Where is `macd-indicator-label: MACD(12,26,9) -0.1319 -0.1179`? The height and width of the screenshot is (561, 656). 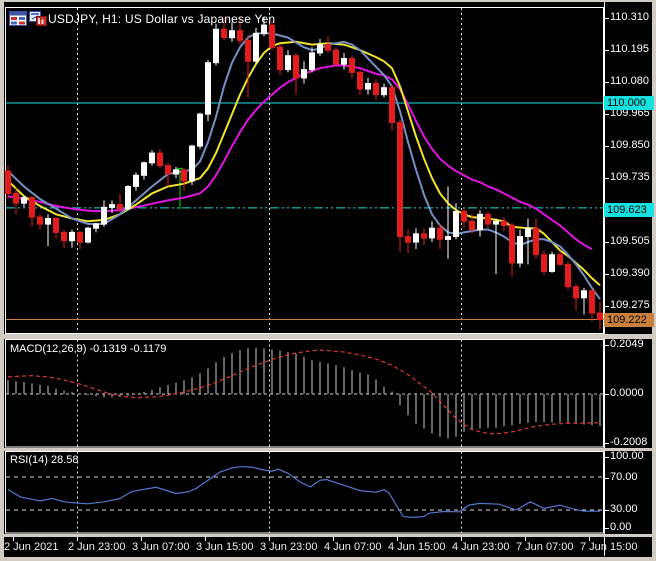 macd-indicator-label: MACD(12,26,9) -0.1319 -0.1179 is located at coordinates (88, 349).